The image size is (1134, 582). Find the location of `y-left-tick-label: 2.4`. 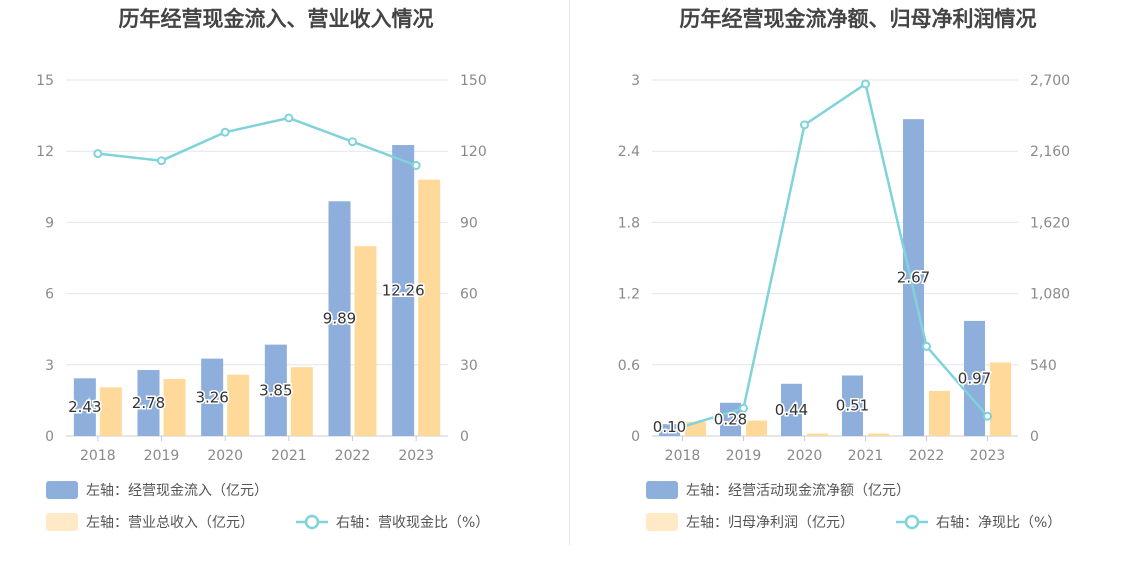

y-left-tick-label: 2.4 is located at coordinates (629, 152).